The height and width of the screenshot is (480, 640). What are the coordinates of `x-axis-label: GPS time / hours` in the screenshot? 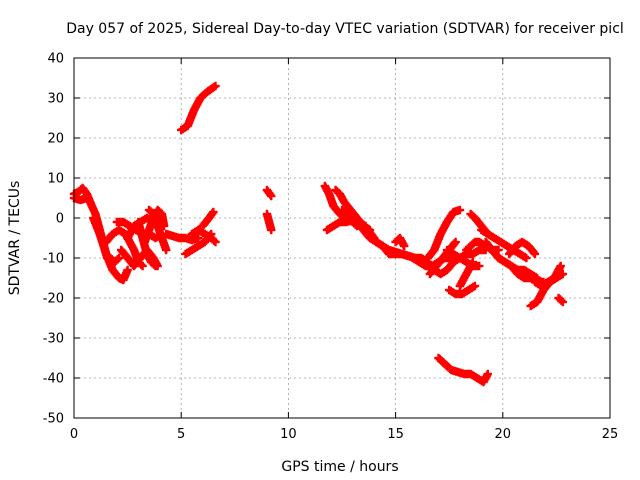 It's located at (339, 467).